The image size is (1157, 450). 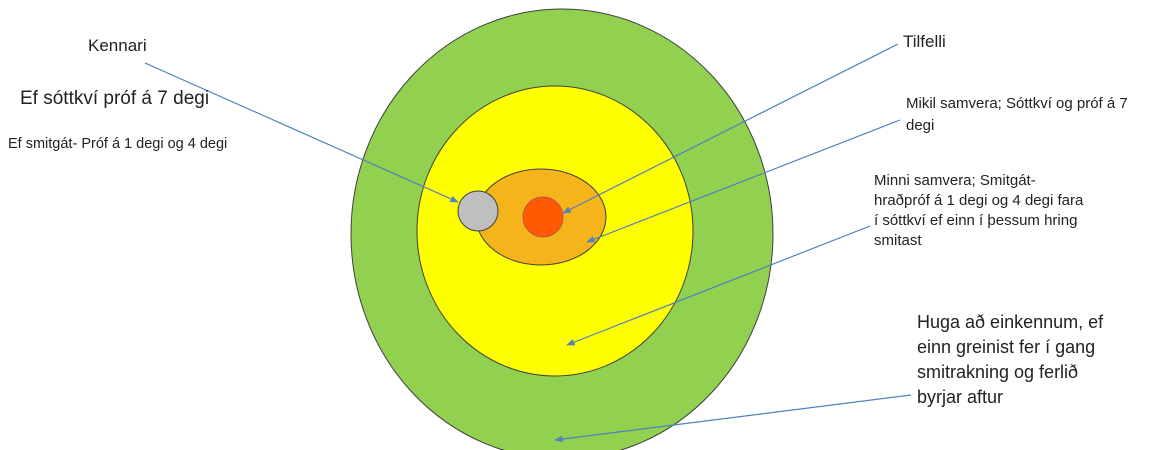 What do you see at coordinates (718, 285) in the screenshot?
I see `arrow-minni-samvera` at bounding box center [718, 285].